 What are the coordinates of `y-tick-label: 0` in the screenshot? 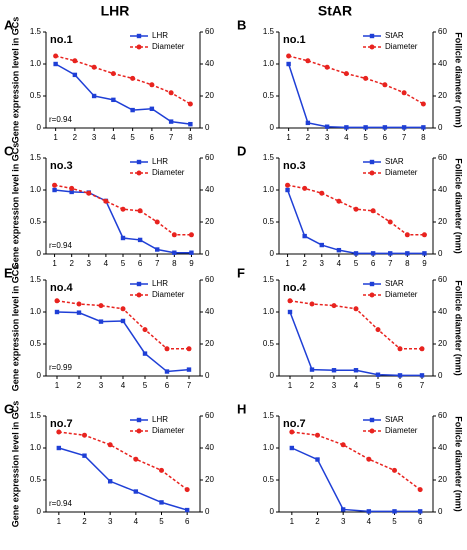 It's located at (39, 375).